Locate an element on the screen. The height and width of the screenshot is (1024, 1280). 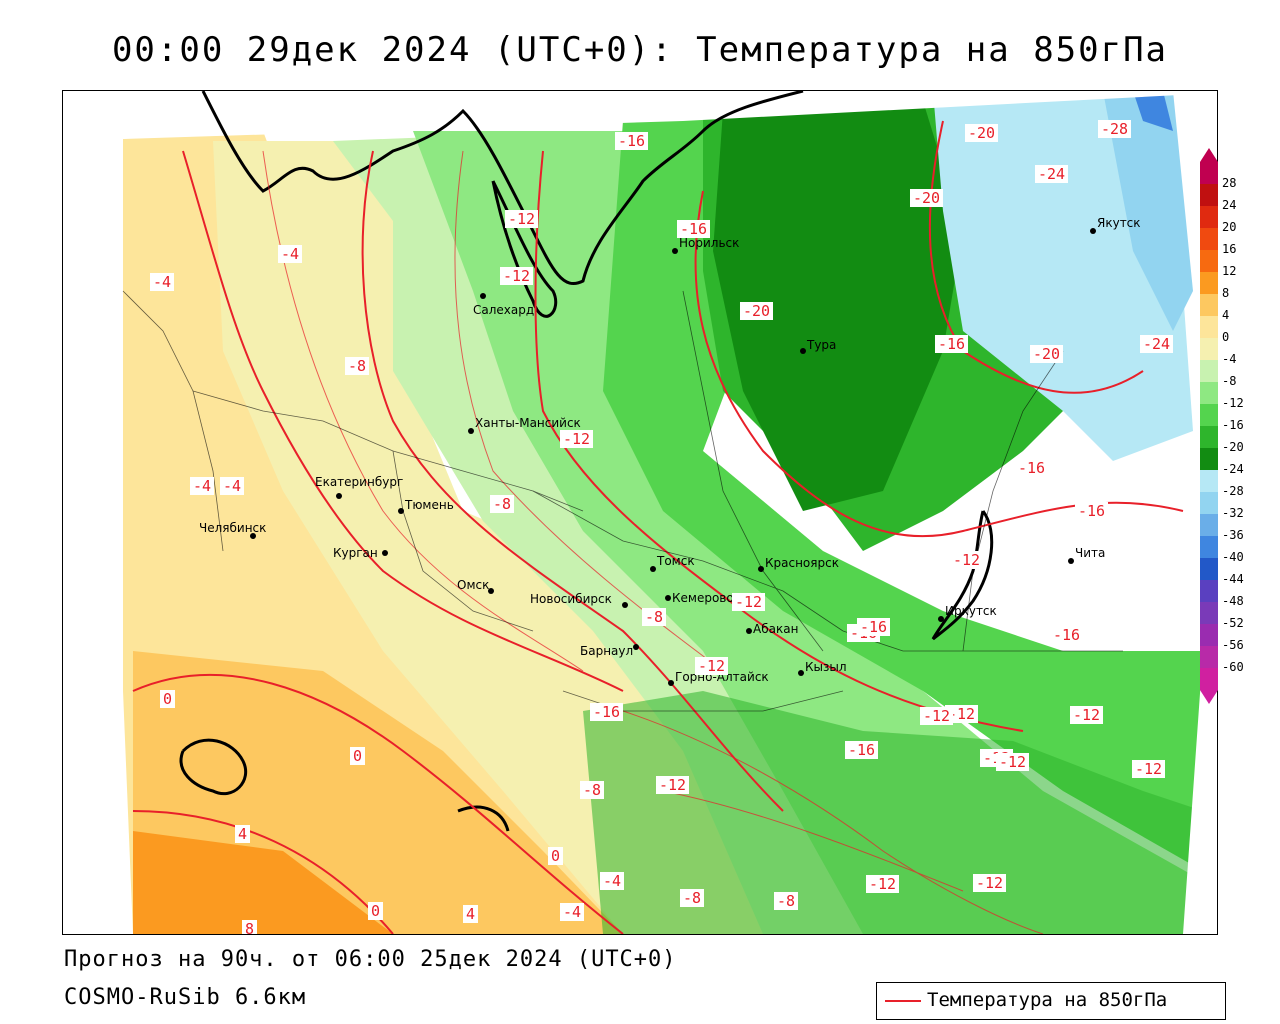
colorbar-tick-label: -16 is located at coordinates (1233, 425).